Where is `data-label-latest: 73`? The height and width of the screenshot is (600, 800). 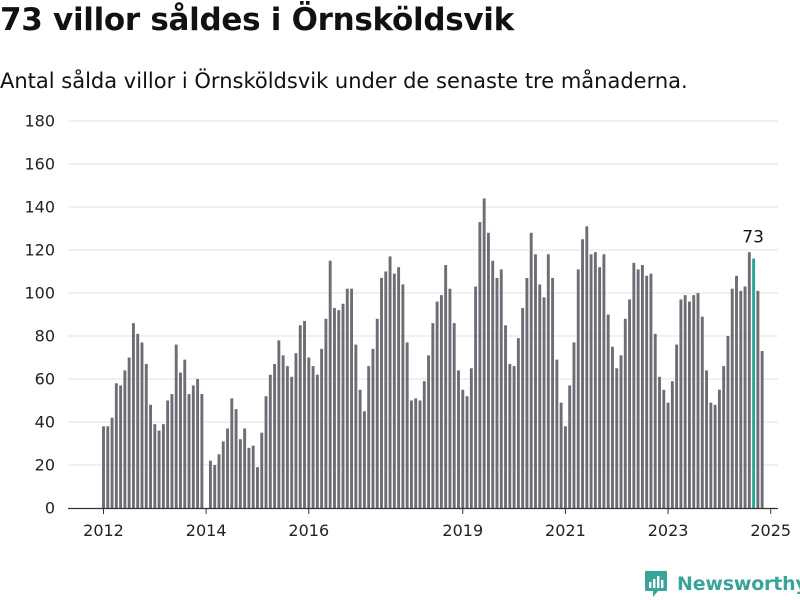
data-label-latest: 73 is located at coordinates (753, 238).